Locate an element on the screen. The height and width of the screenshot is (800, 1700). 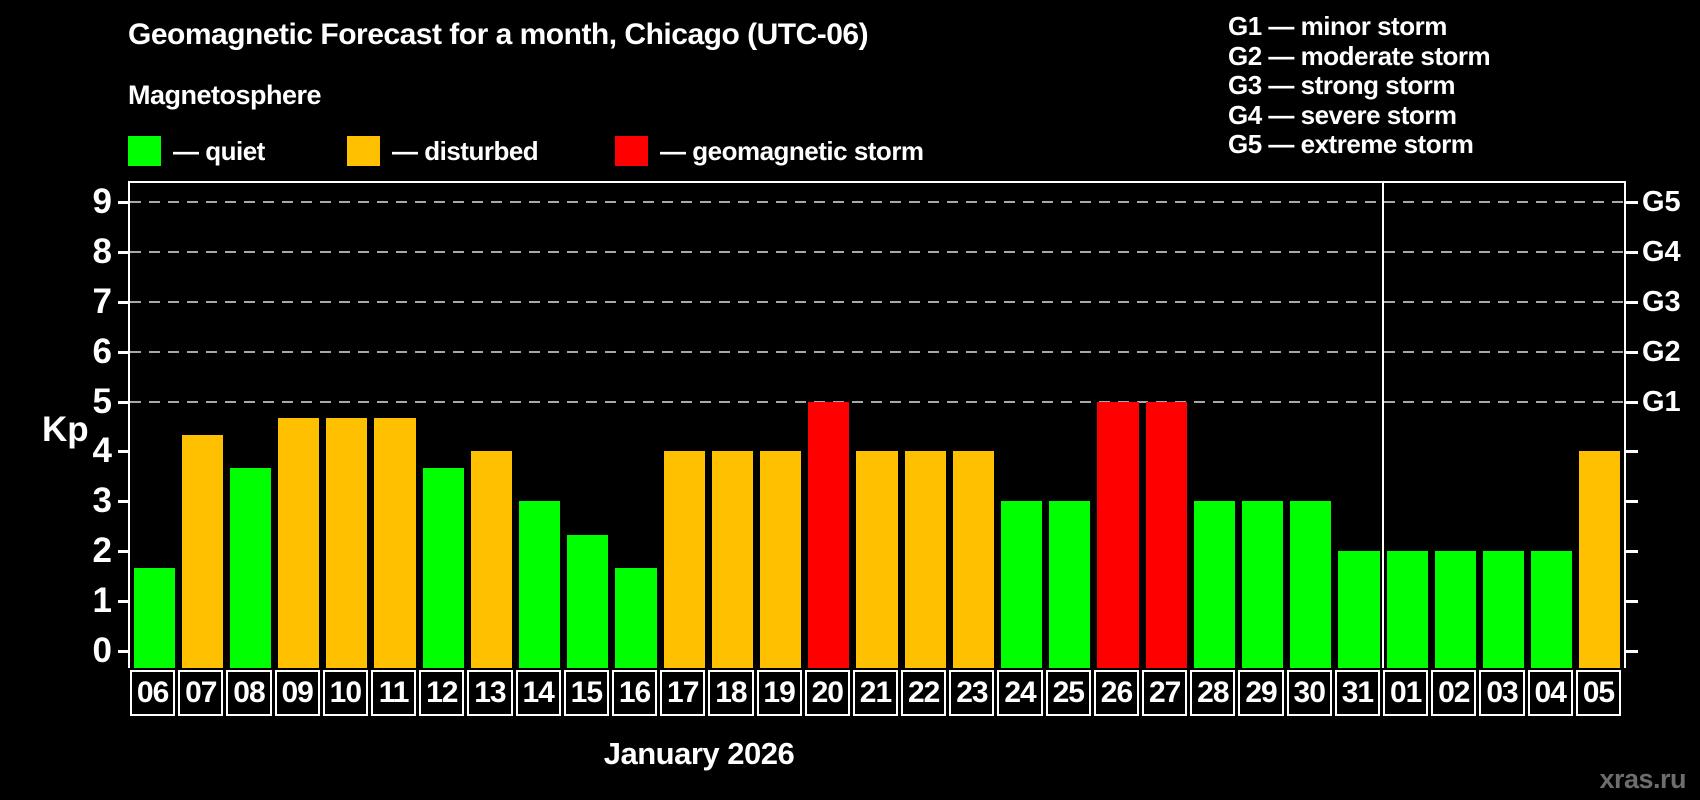
y-tick-label-1: 1 is located at coordinates (102, 601).